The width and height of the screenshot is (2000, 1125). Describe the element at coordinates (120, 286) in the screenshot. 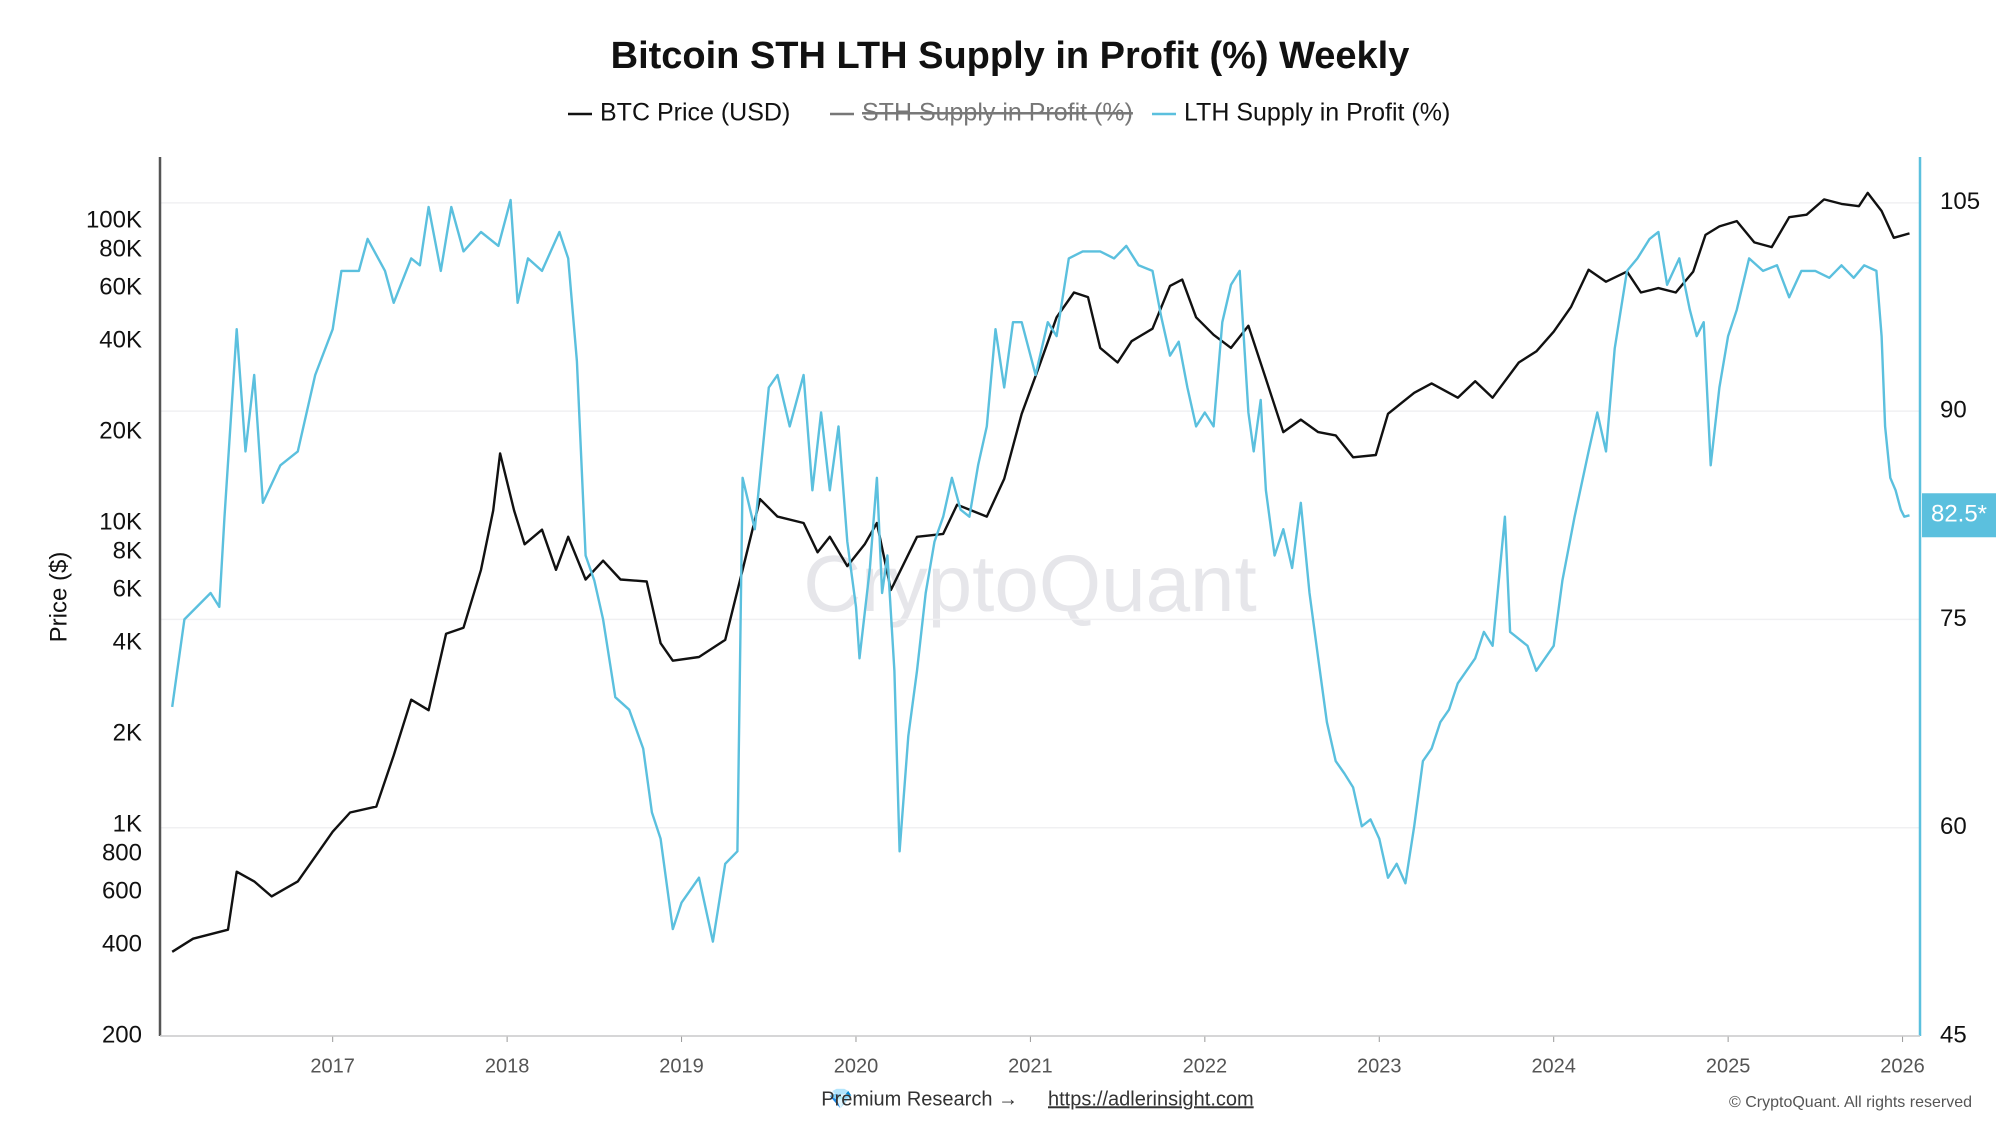

I see `y-tick-label: 60K` at that location.